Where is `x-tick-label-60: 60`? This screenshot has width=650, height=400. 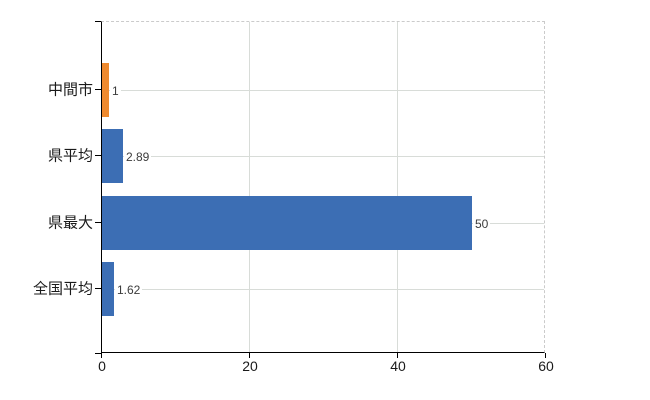
x-tick-label-60: 60 is located at coordinates (546, 366).